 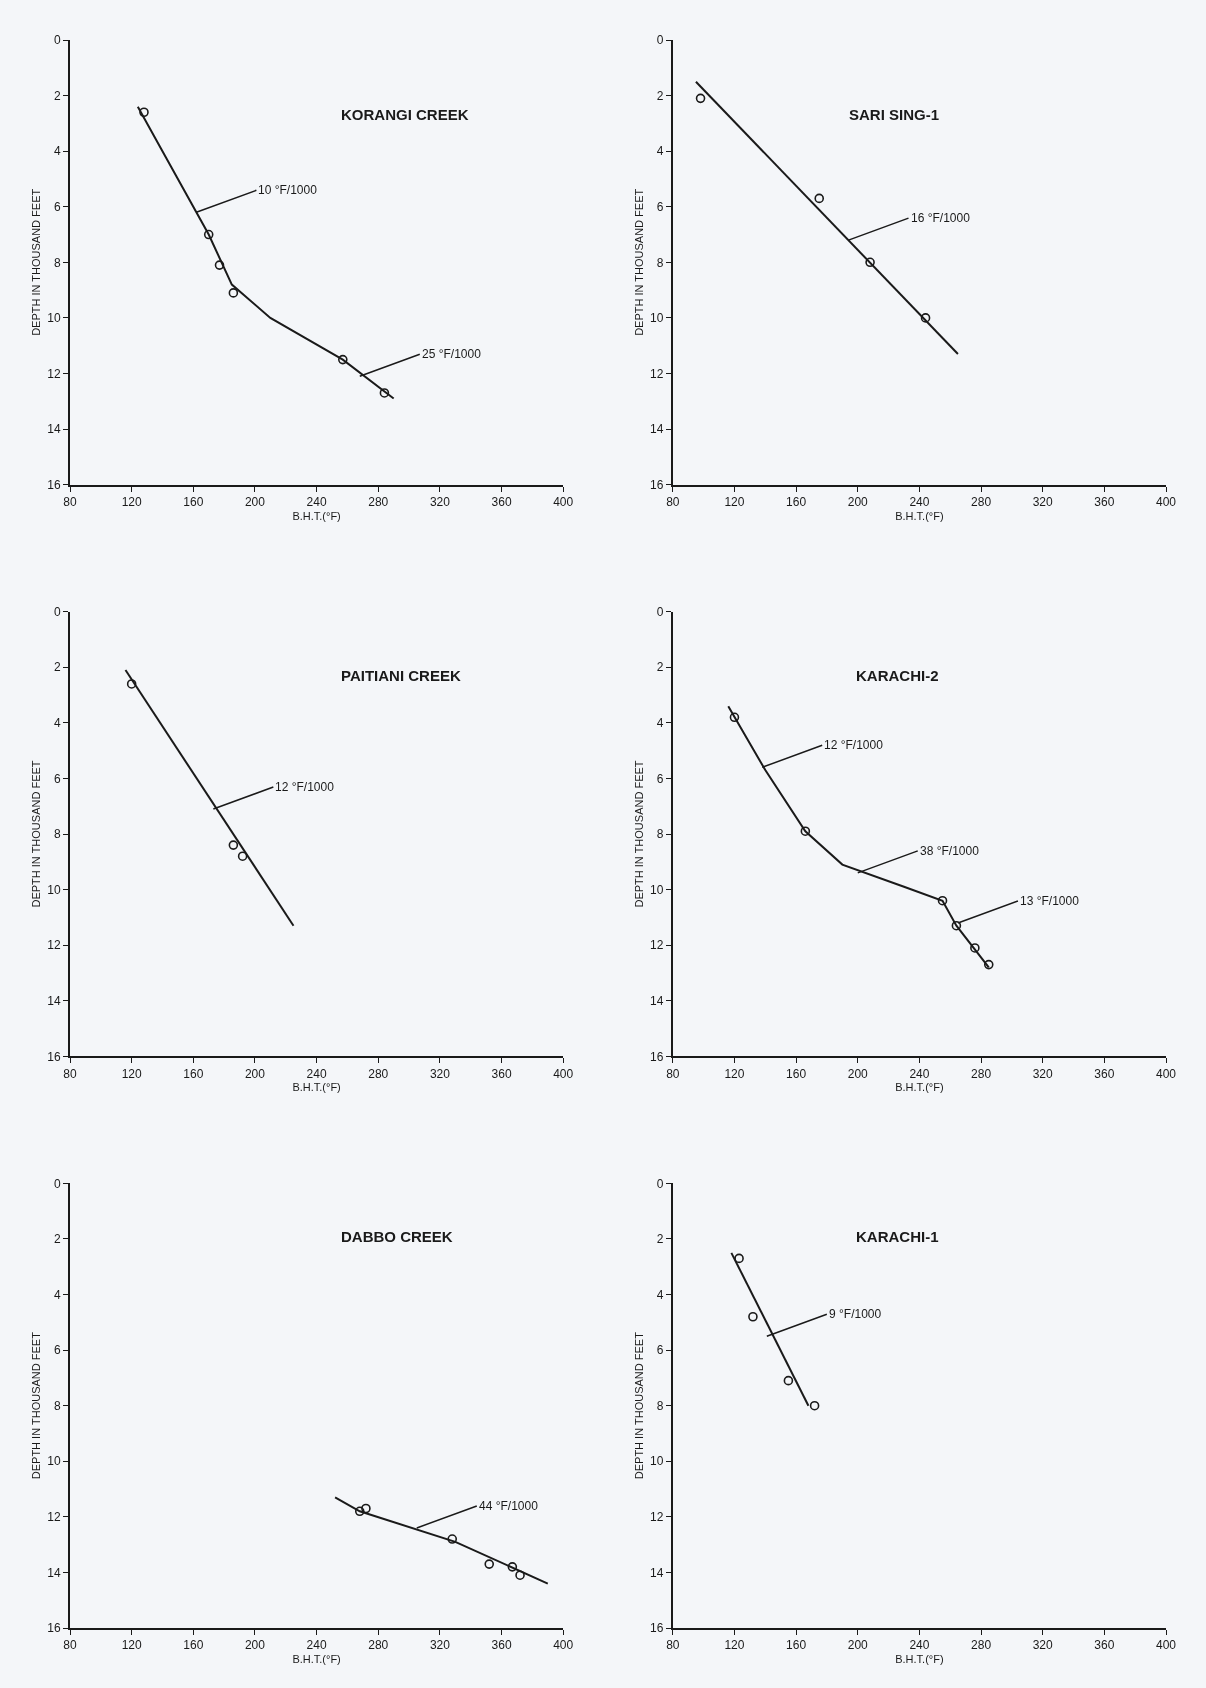 What do you see at coordinates (855, 1314) in the screenshot?
I see `annotation: 9 °F/1000` at bounding box center [855, 1314].